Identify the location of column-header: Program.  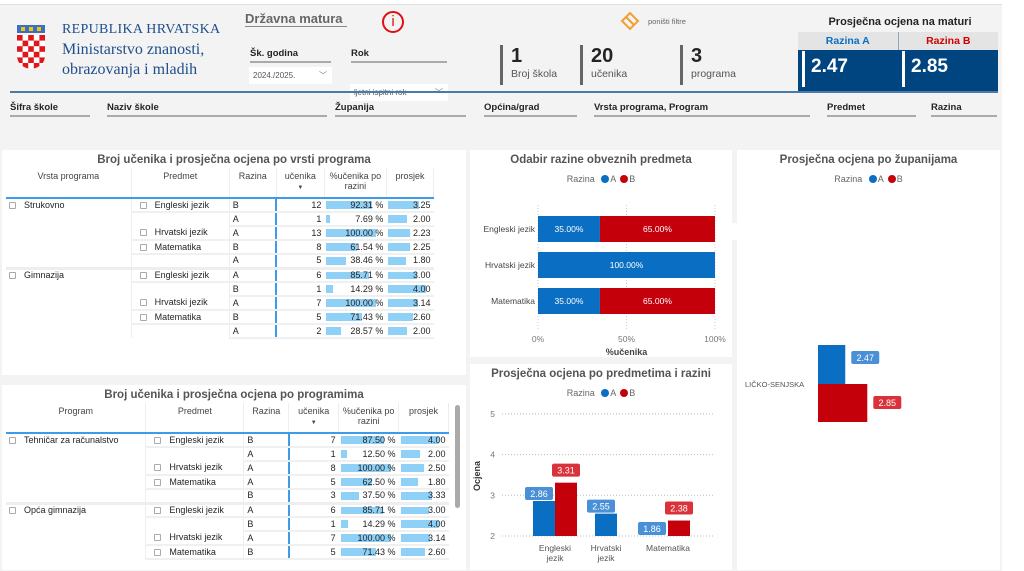
(76, 418).